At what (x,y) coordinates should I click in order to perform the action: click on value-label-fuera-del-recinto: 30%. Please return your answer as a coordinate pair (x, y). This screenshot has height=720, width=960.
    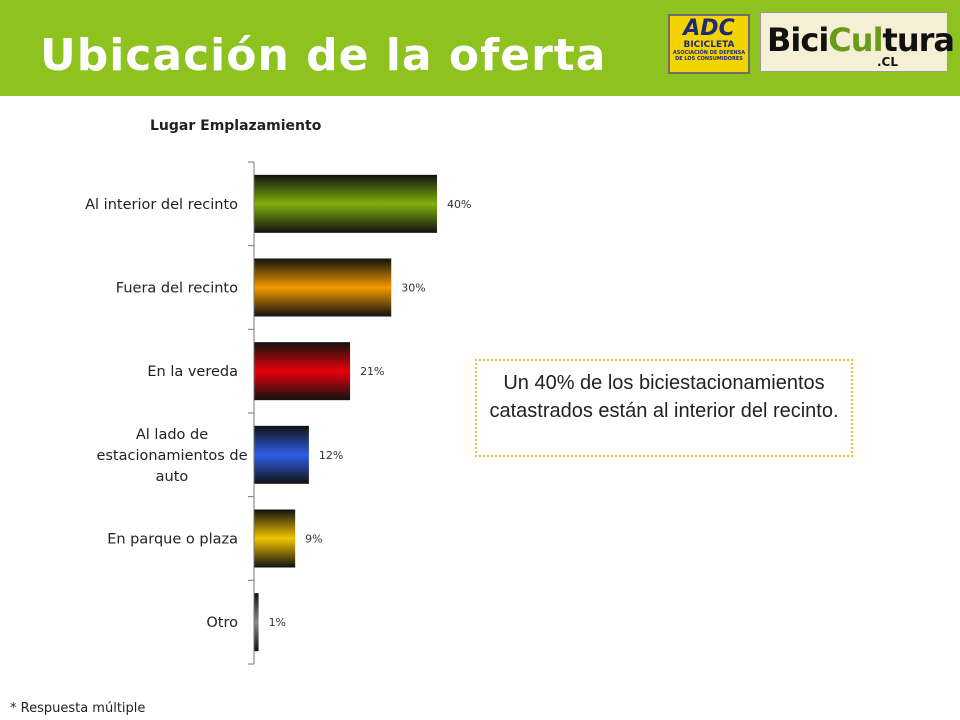
    Looking at the image, I should click on (413, 288).